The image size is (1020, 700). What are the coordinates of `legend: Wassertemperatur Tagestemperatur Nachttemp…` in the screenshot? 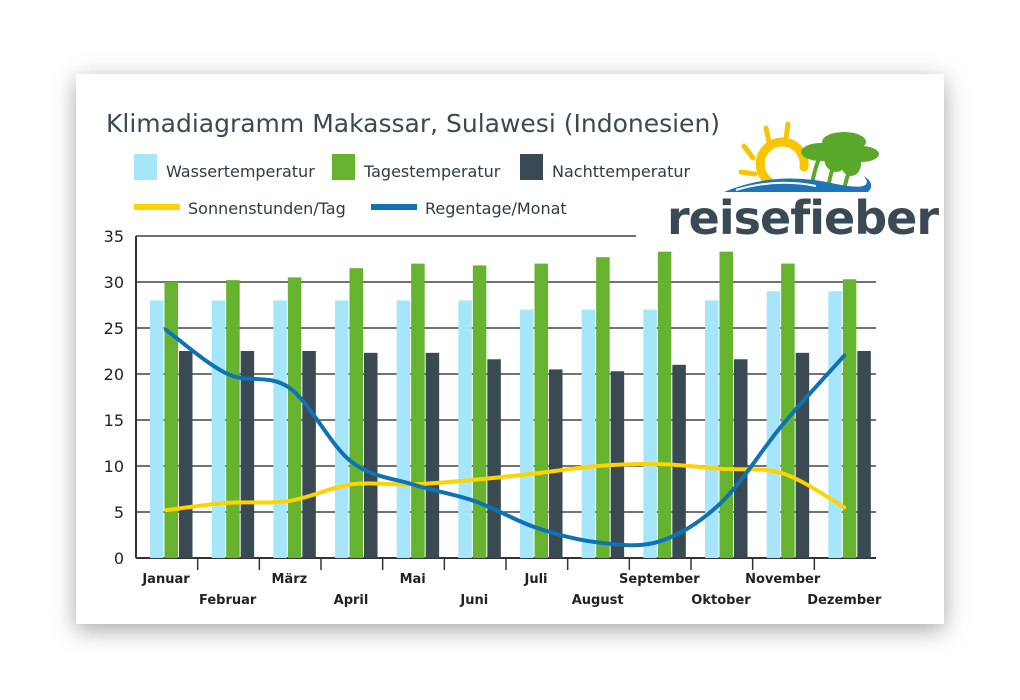 It's located at (412, 186).